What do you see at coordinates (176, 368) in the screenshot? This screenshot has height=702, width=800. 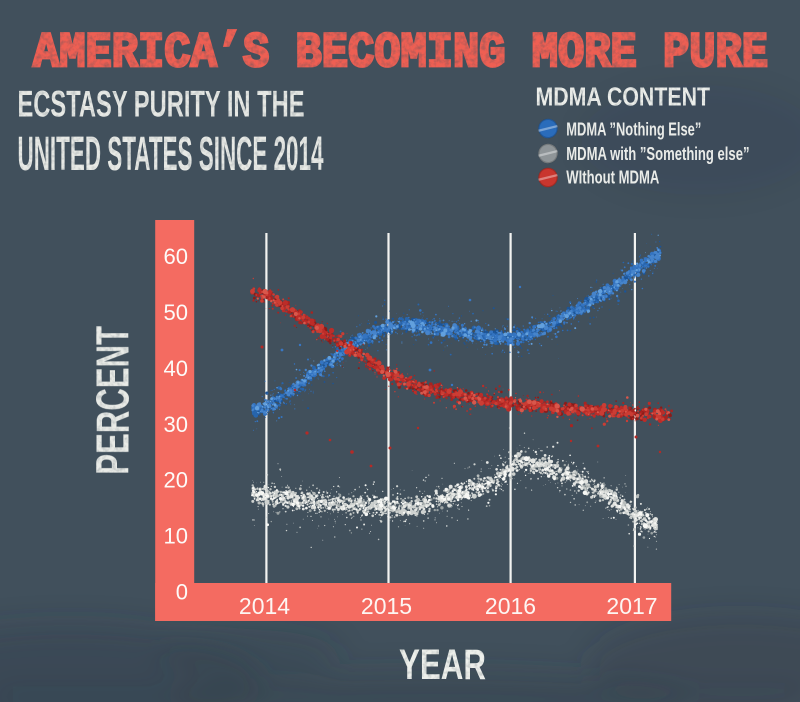 I see `svg-text: 40` at bounding box center [176, 368].